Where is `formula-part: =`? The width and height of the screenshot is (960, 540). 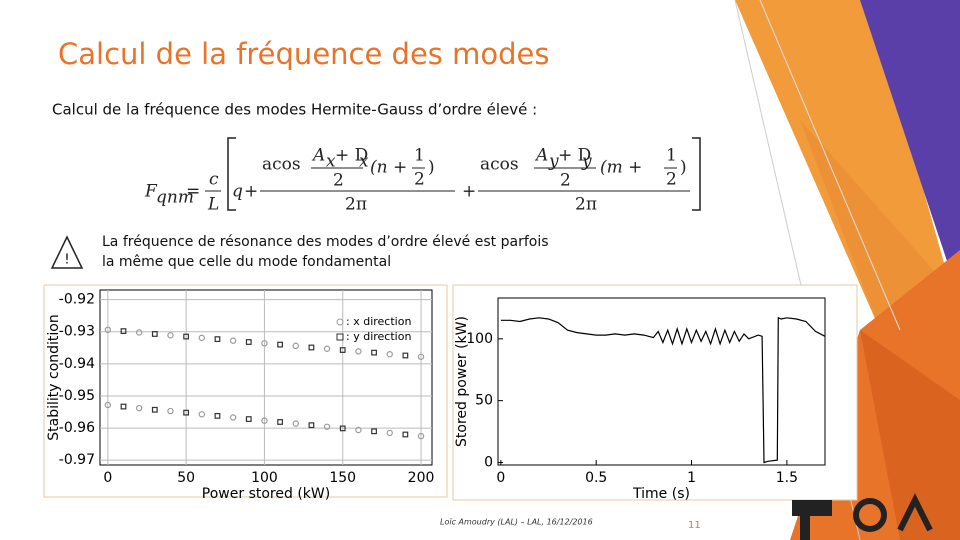 formula-part: = is located at coordinates (193, 192).